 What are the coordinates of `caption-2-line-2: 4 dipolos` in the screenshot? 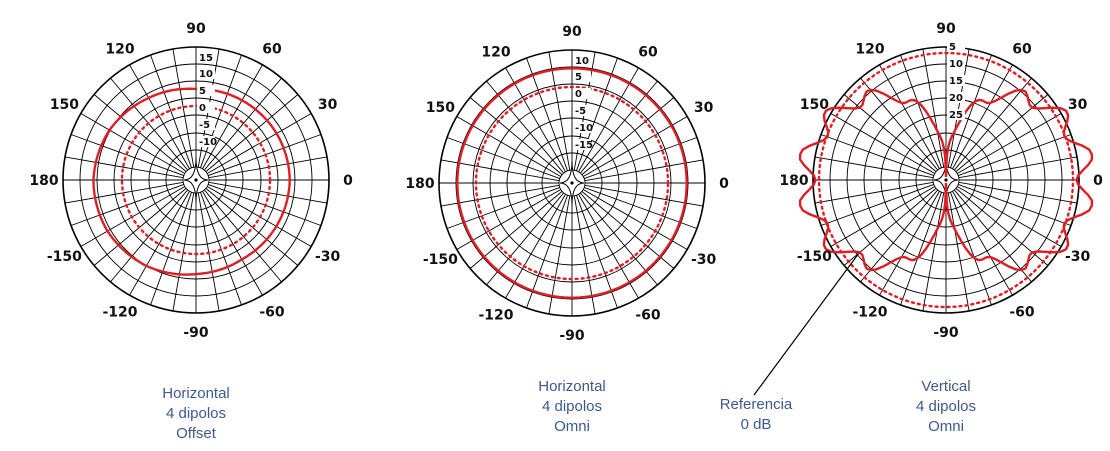 It's located at (572, 406).